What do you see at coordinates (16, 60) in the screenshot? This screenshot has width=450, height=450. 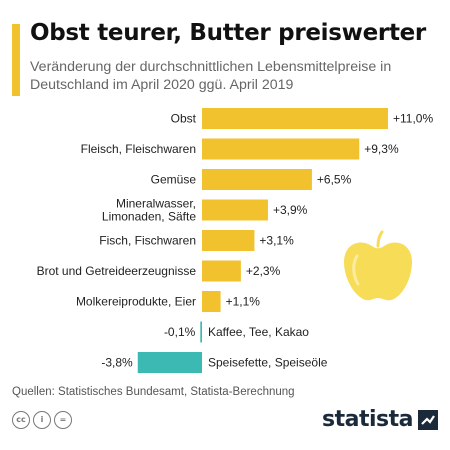 I see `title-accent-bar` at bounding box center [16, 60].